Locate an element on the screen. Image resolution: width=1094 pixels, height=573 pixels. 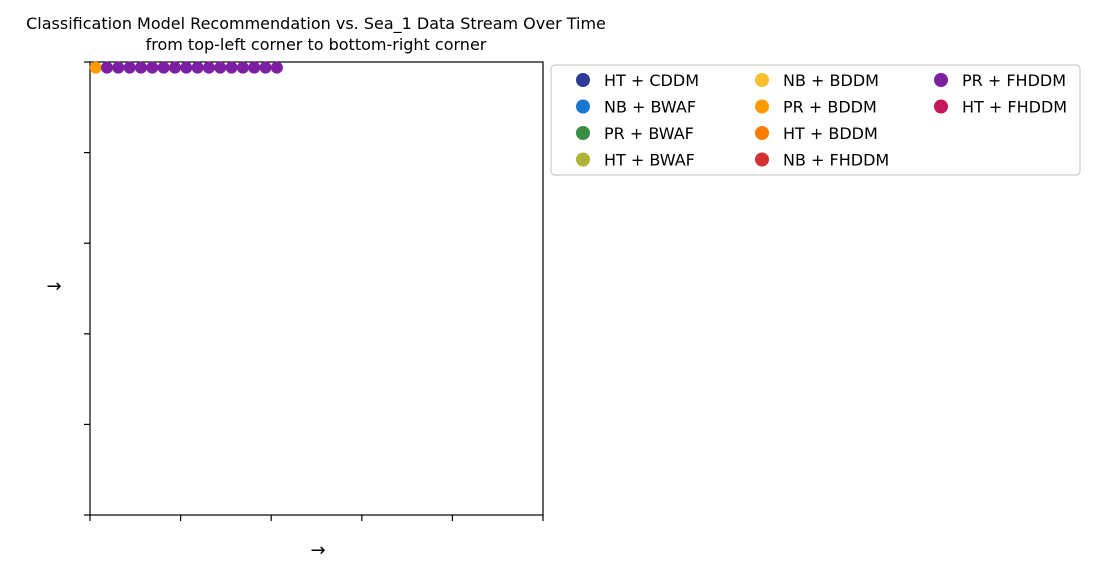
legend-label: HT + CDDM is located at coordinates (651, 80).